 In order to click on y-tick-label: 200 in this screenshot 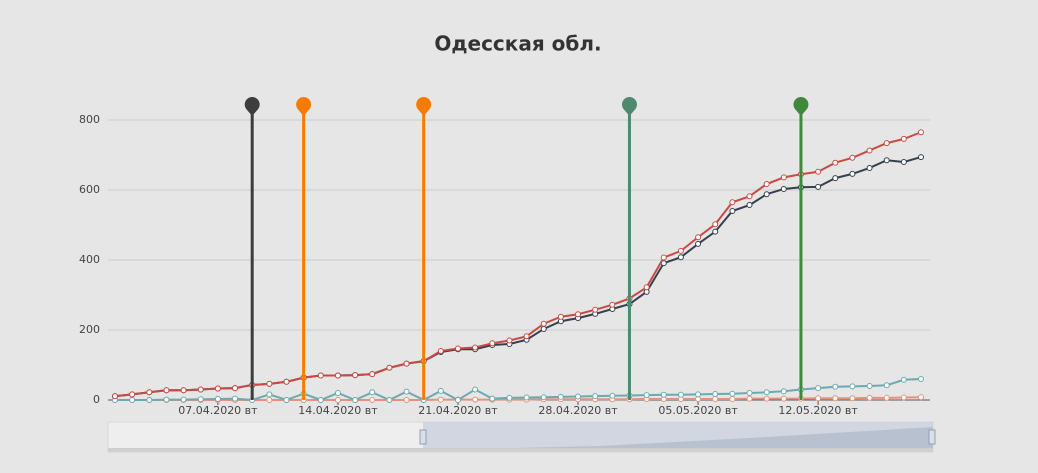, I will do `click(89, 329)`.